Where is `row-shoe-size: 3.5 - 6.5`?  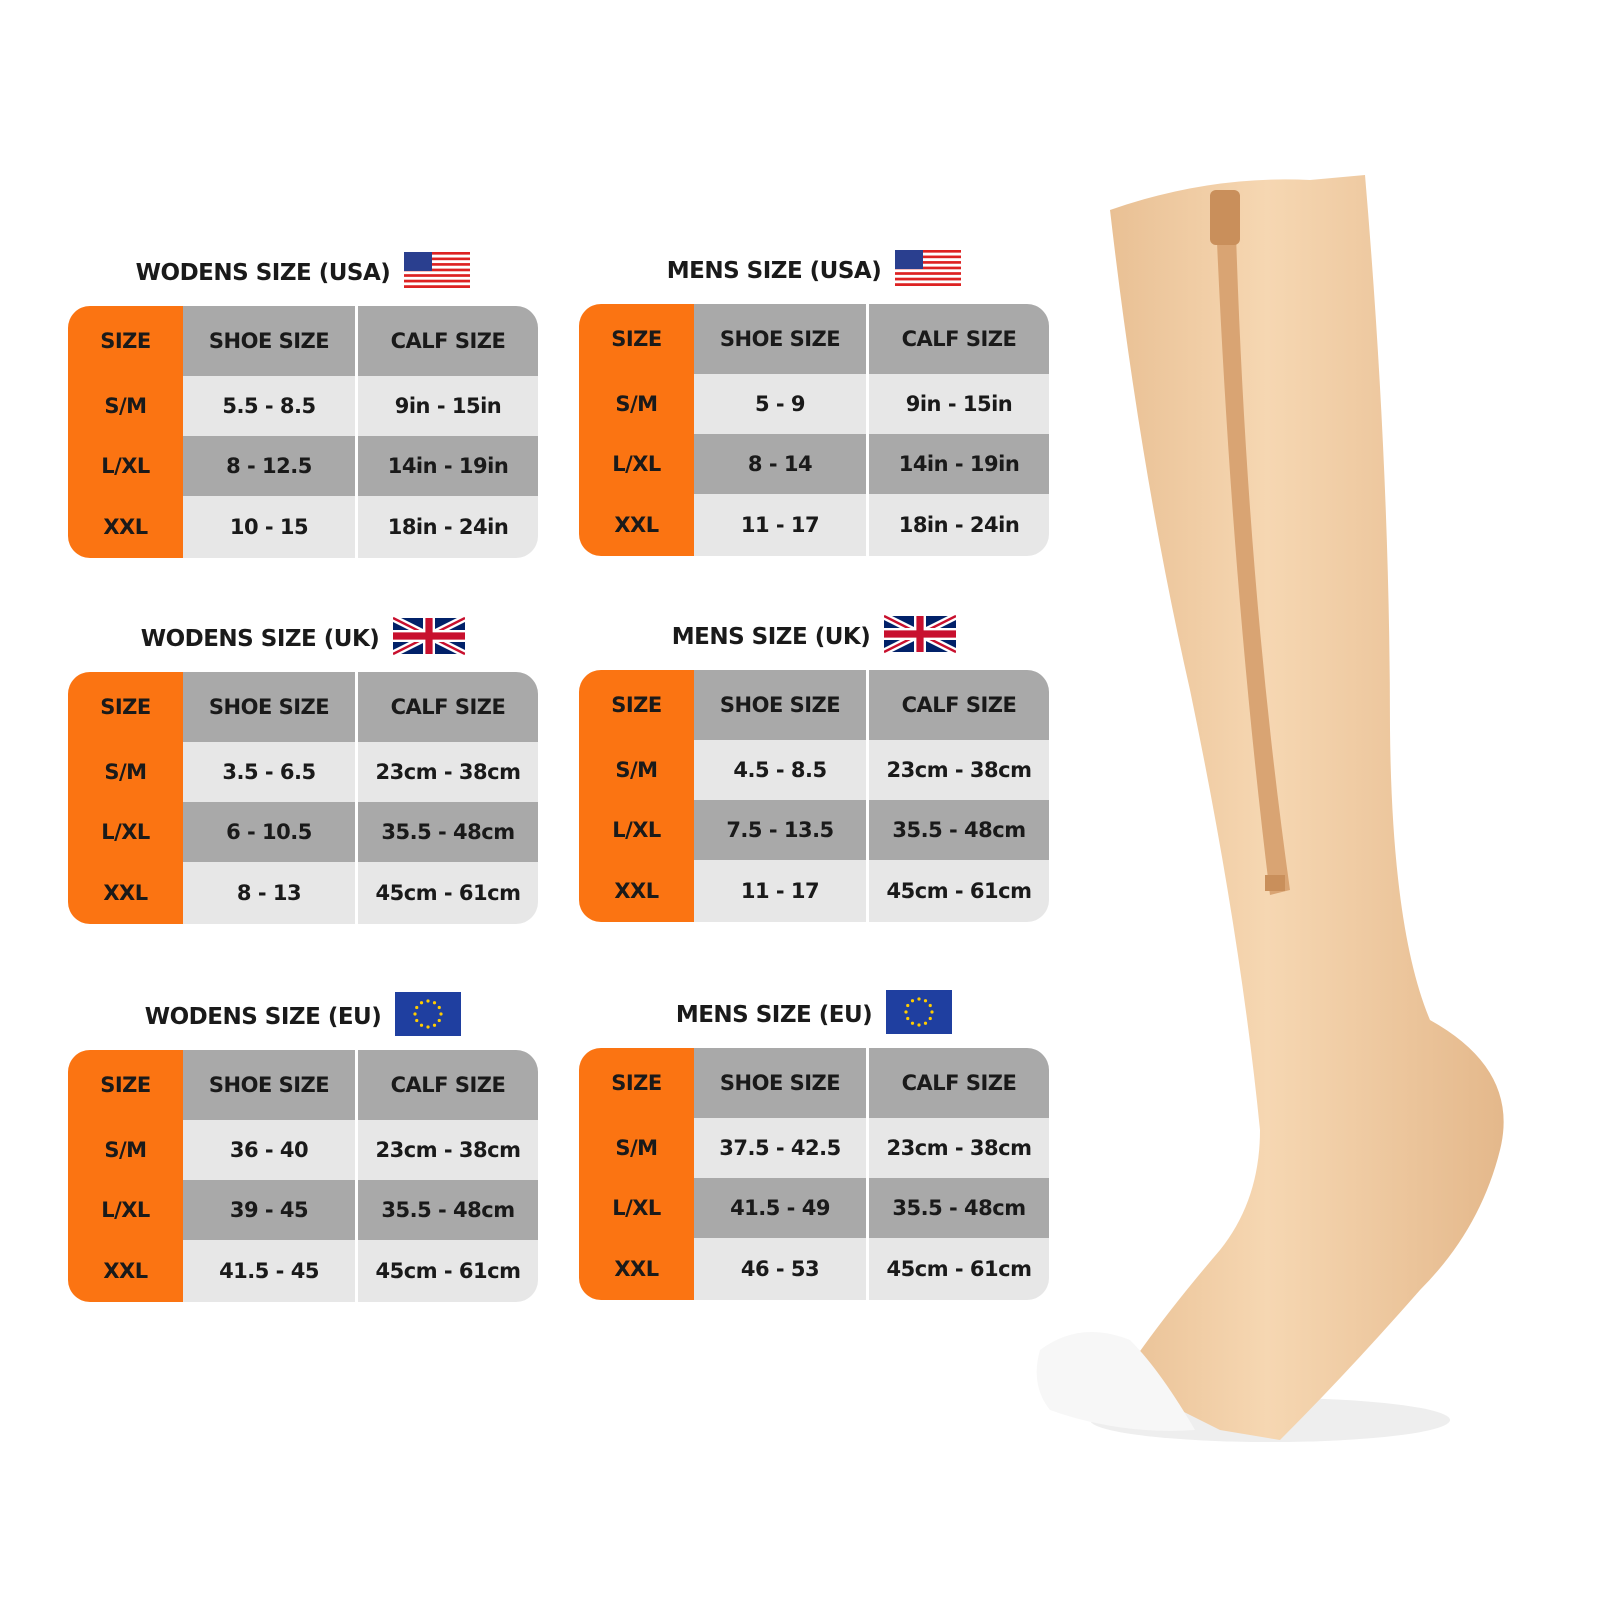 row-shoe-size: 3.5 - 6.5 is located at coordinates (270, 772).